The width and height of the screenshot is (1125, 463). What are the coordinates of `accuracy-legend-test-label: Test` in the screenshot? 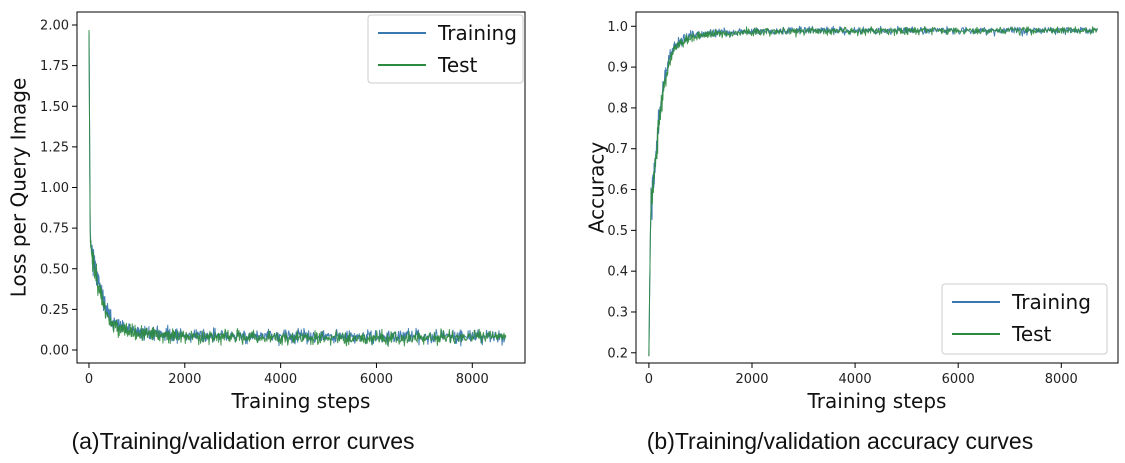 It's located at (1031, 334).